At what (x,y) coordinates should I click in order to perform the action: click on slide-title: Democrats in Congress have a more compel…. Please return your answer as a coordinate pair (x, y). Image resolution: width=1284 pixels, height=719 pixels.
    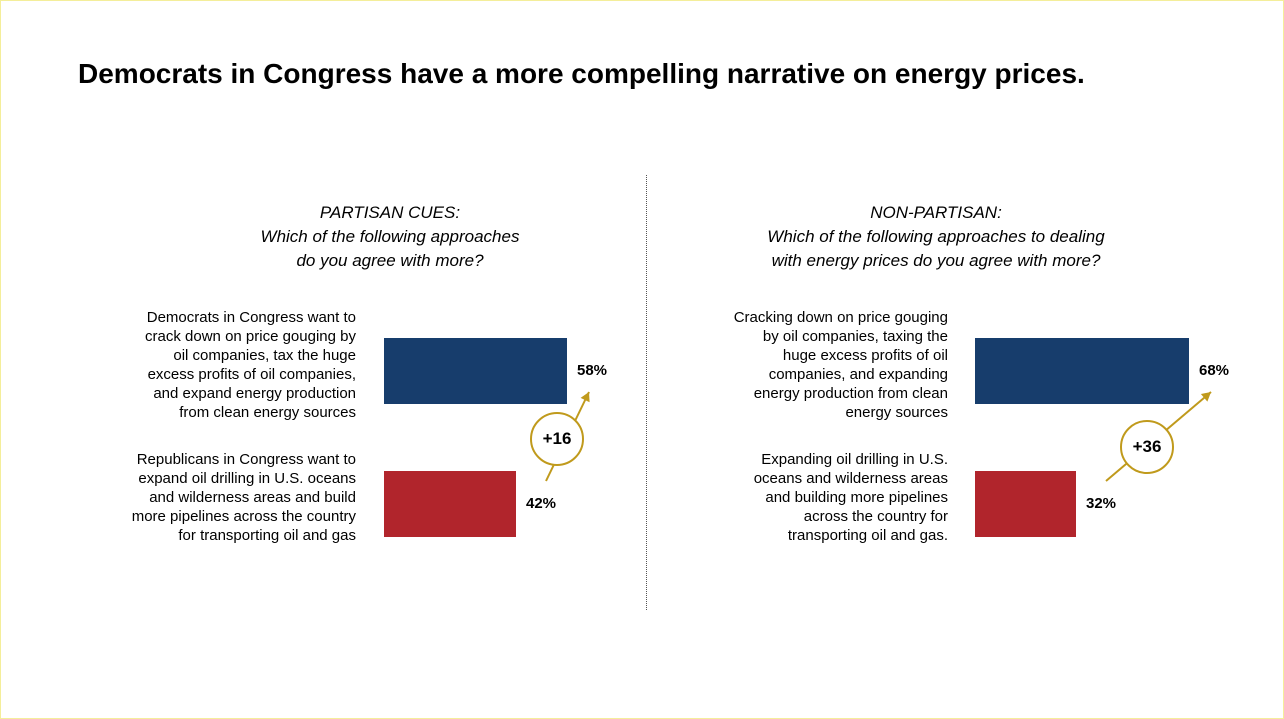
    Looking at the image, I should click on (581, 73).